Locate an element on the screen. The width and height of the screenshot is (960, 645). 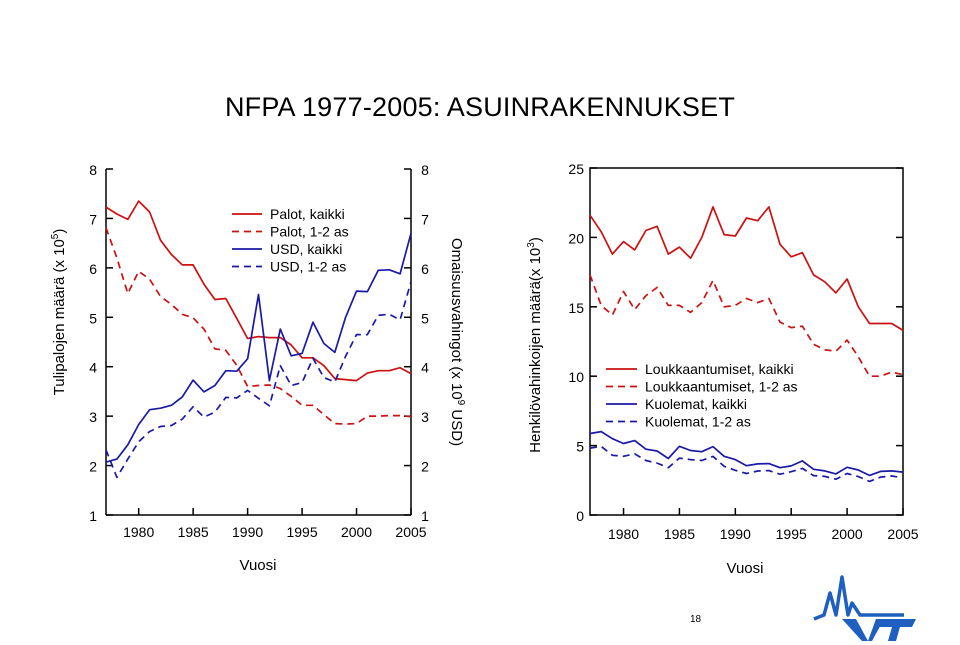
chart2-legend-label: Kuolemat, kaikki is located at coordinates (696, 404).